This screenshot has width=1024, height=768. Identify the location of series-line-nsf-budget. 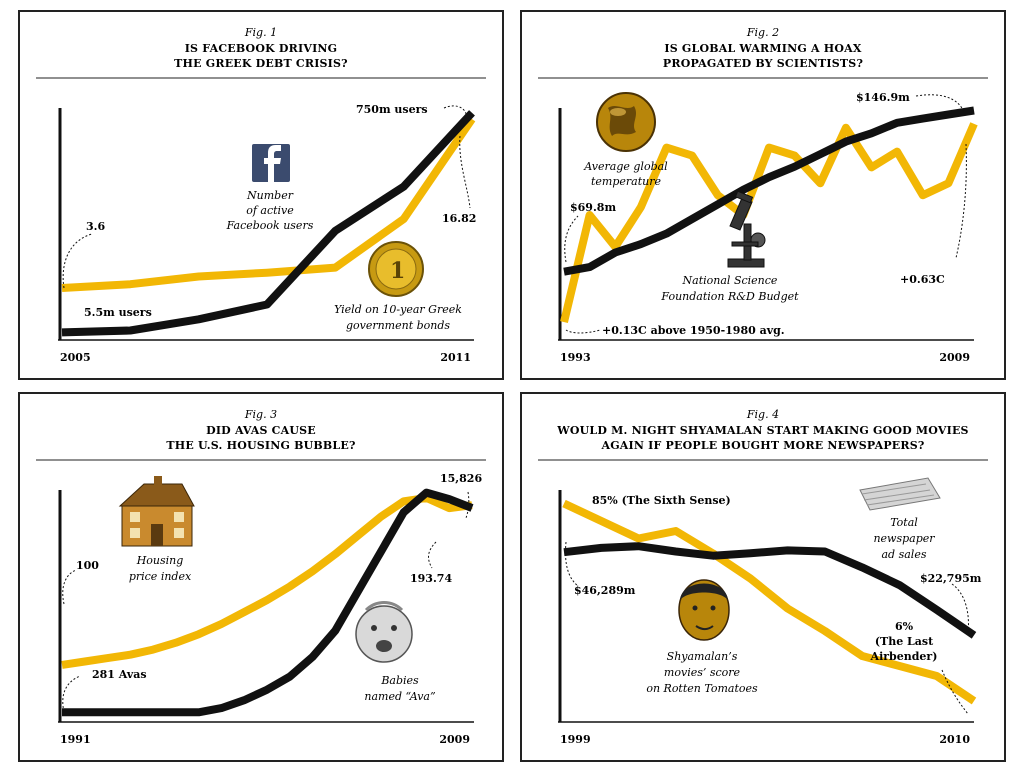
(769, 191).